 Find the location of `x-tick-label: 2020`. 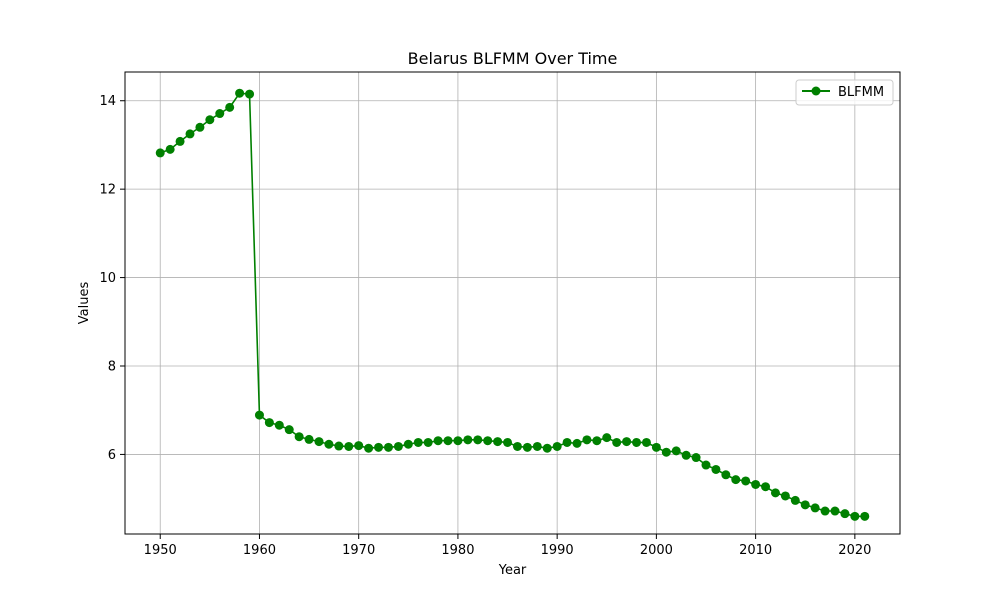

x-tick-label: 2020 is located at coordinates (854, 550).